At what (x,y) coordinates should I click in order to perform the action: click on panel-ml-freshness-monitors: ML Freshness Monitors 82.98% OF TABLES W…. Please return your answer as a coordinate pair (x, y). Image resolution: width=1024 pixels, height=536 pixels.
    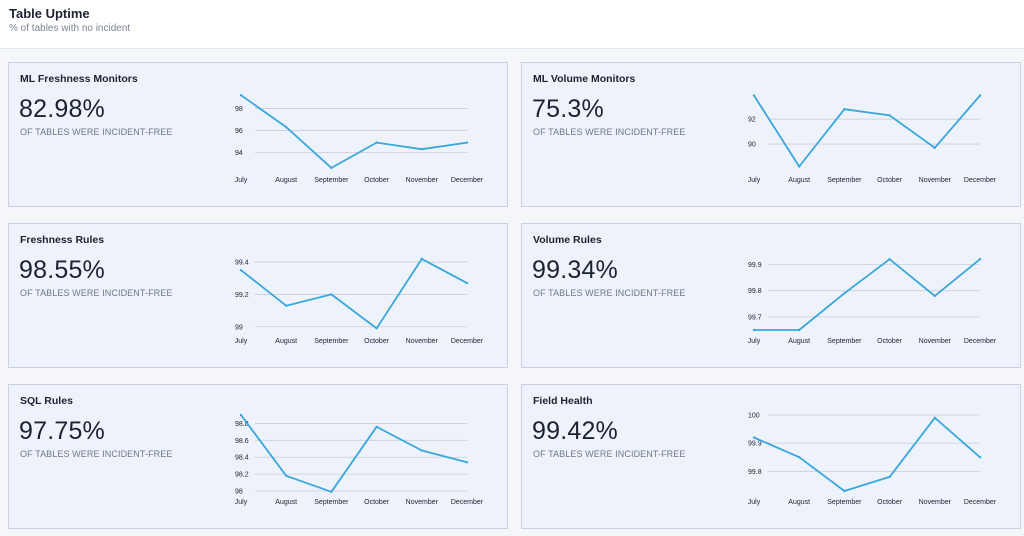
    Looking at the image, I should click on (258, 134).